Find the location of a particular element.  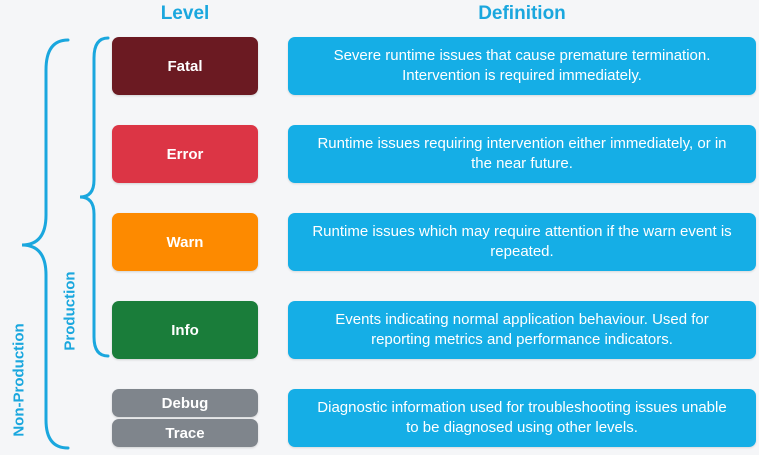

level-info-label: Info is located at coordinates (185, 330).